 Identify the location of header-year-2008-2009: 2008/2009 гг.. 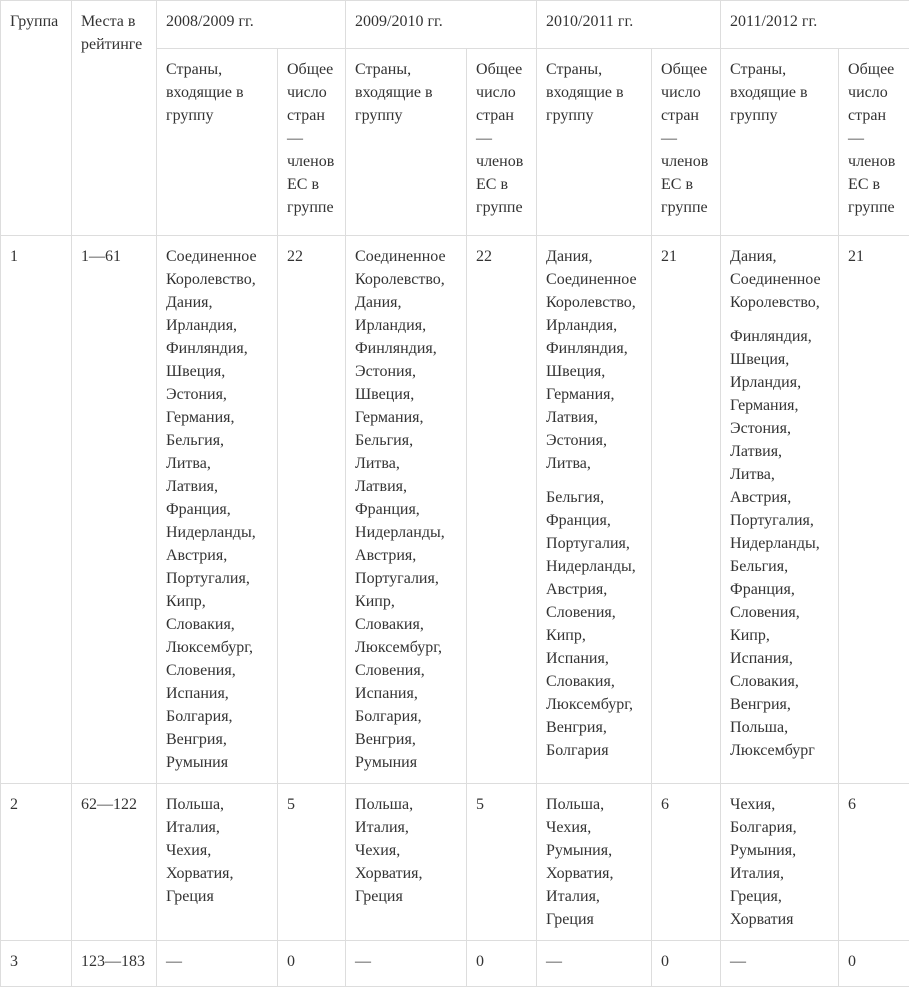
(251, 24).